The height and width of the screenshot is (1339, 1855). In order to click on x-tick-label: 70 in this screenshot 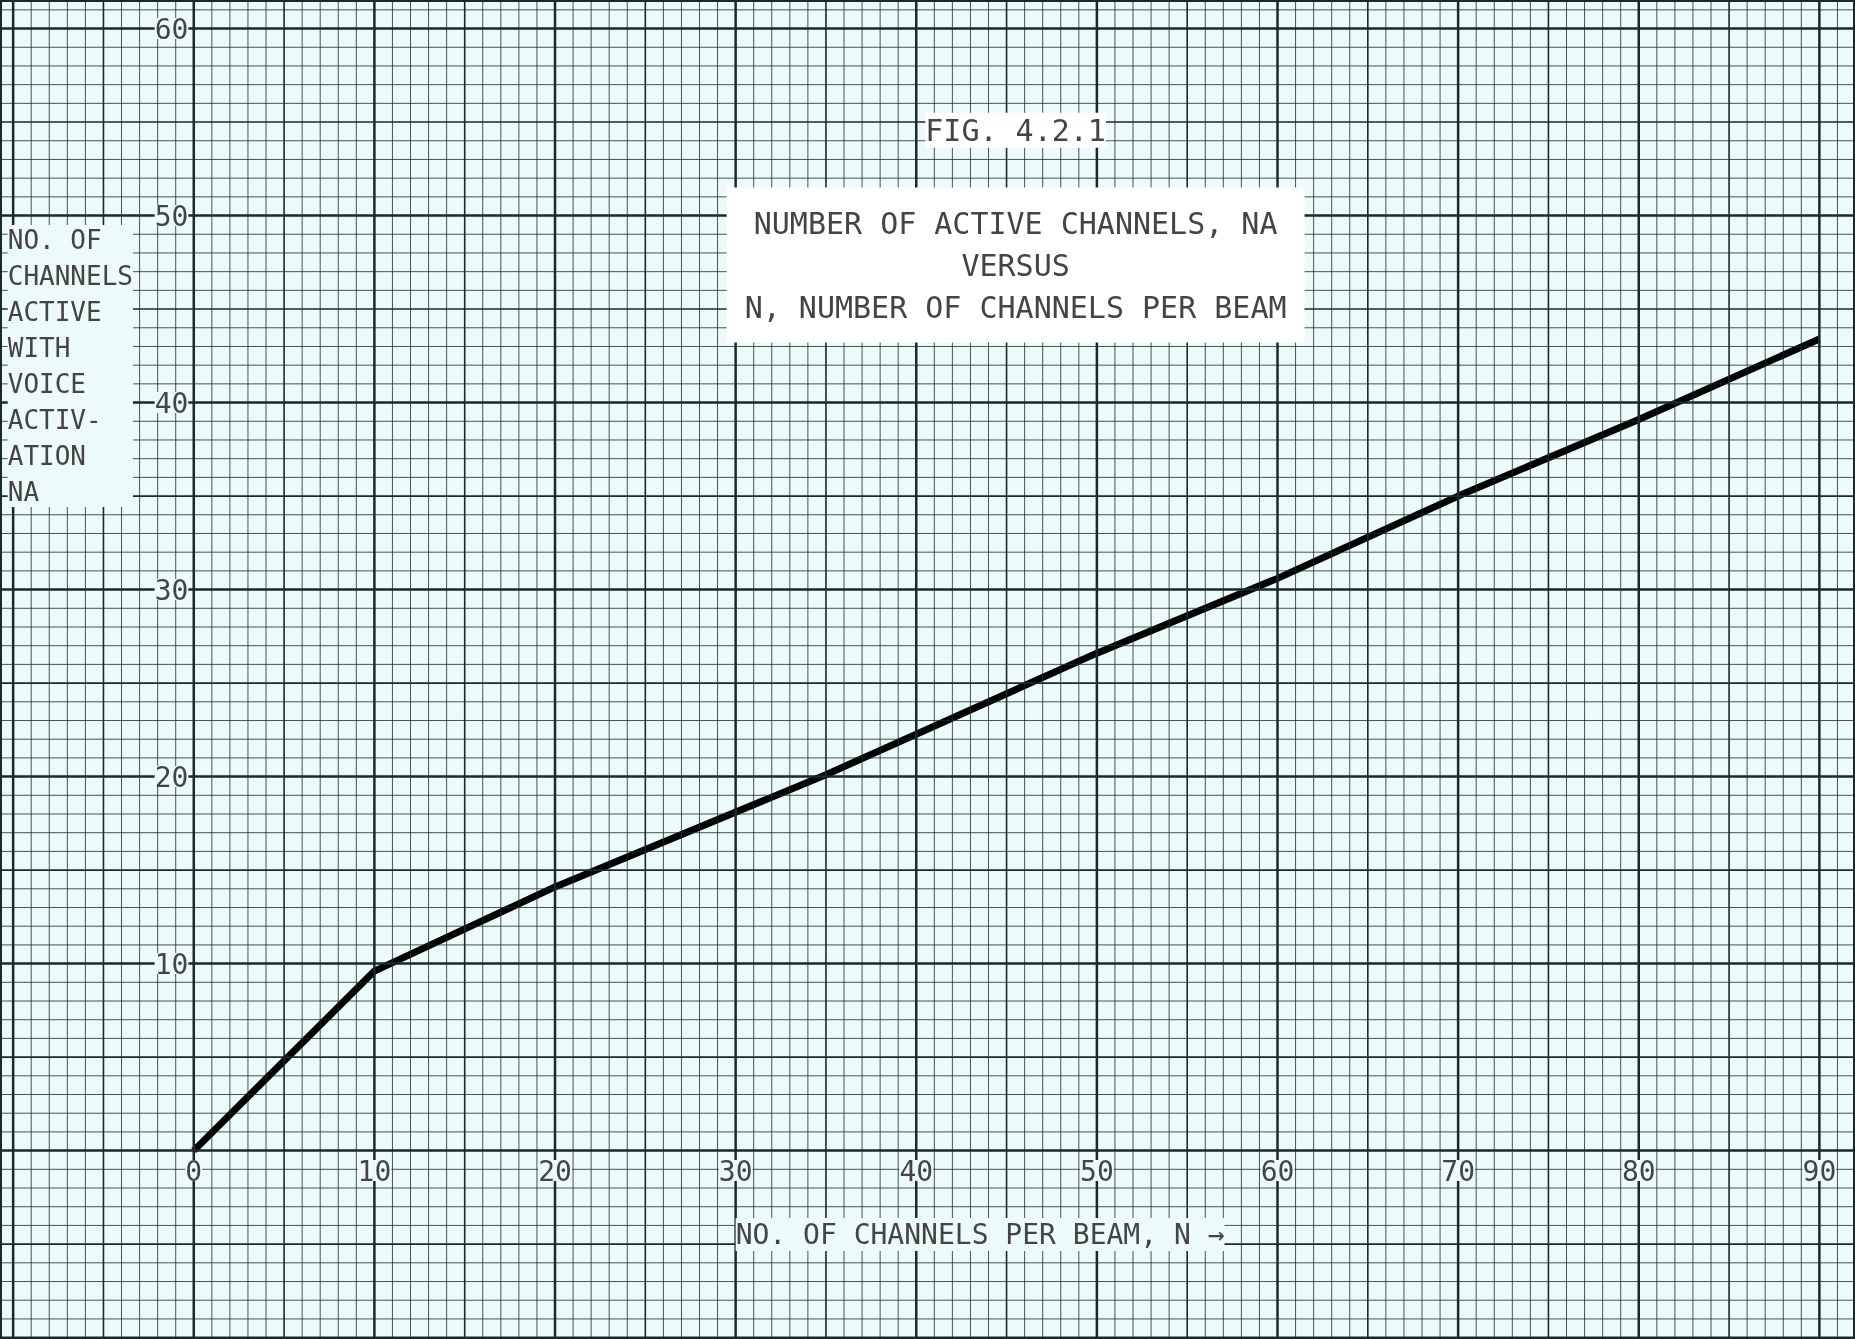, I will do `click(1458, 1171)`.